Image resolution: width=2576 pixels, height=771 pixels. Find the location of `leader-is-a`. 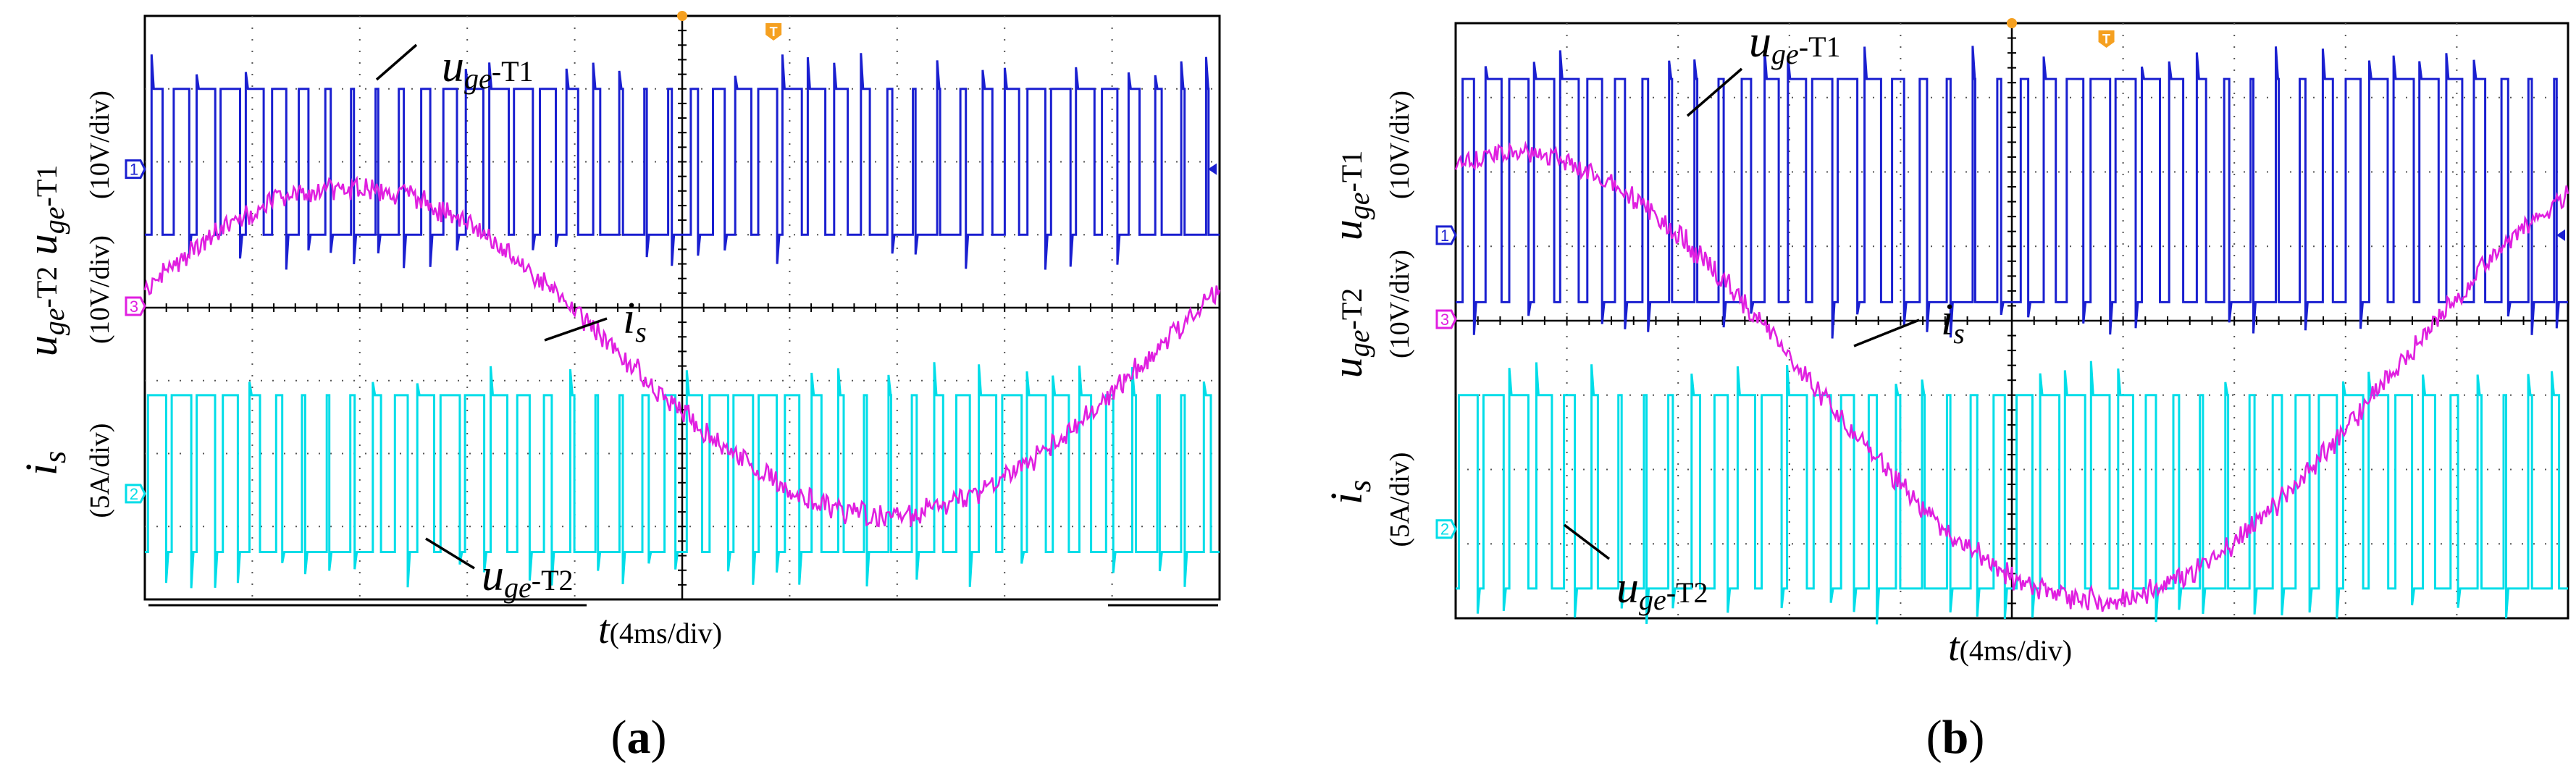

leader-is-a is located at coordinates (576, 330).